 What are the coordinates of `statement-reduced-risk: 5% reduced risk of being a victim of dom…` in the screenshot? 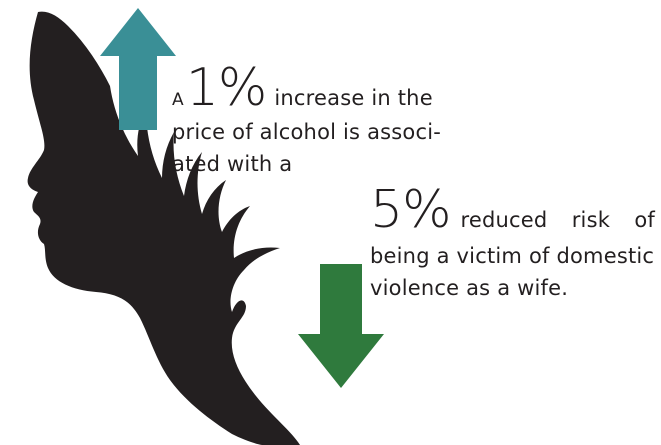 It's located at (512, 244).